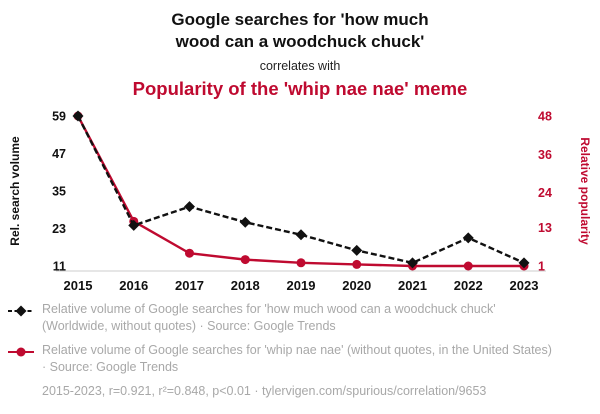 This screenshot has width=600, height=414. What do you see at coordinates (300, 19) in the screenshot?
I see `chart-title-line1: Google searches for 'how much` at bounding box center [300, 19].